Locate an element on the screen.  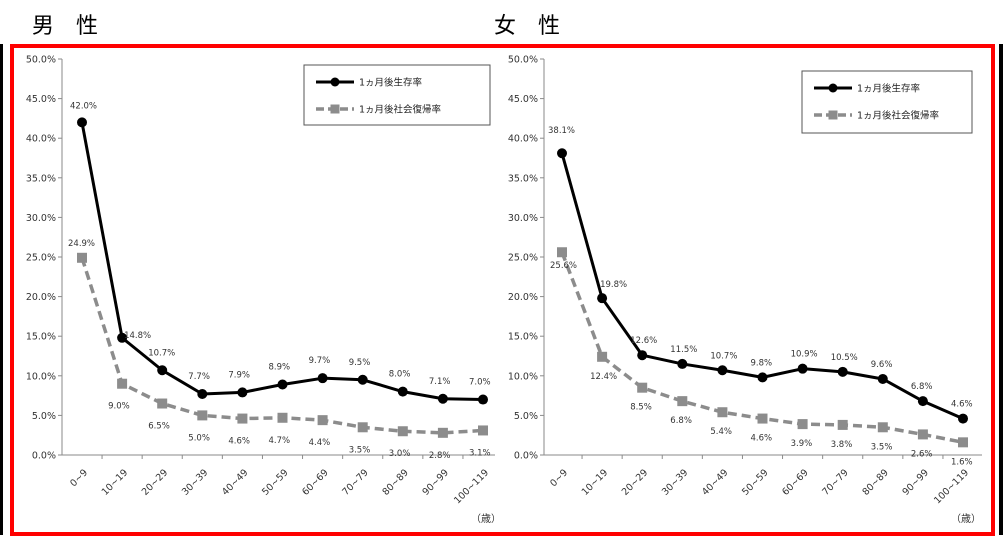
survival-rate-data-label: 42.0% is located at coordinates (83, 106).